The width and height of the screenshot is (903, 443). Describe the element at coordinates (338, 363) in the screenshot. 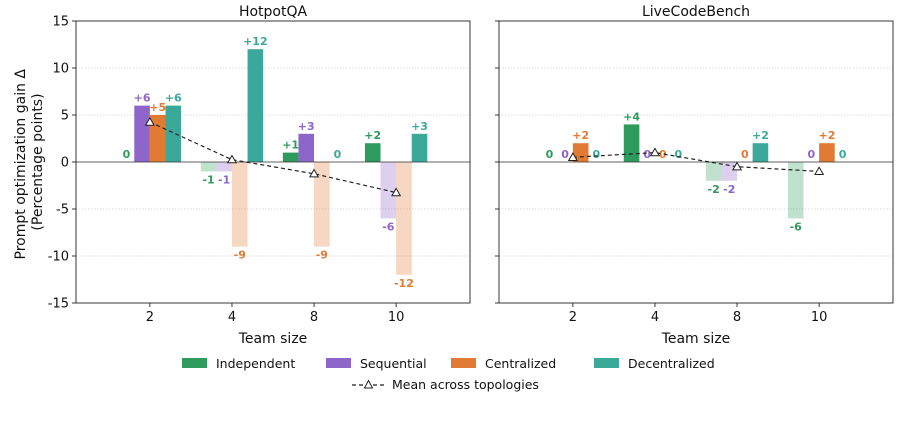

I see `legend-swatch-sequential` at that location.